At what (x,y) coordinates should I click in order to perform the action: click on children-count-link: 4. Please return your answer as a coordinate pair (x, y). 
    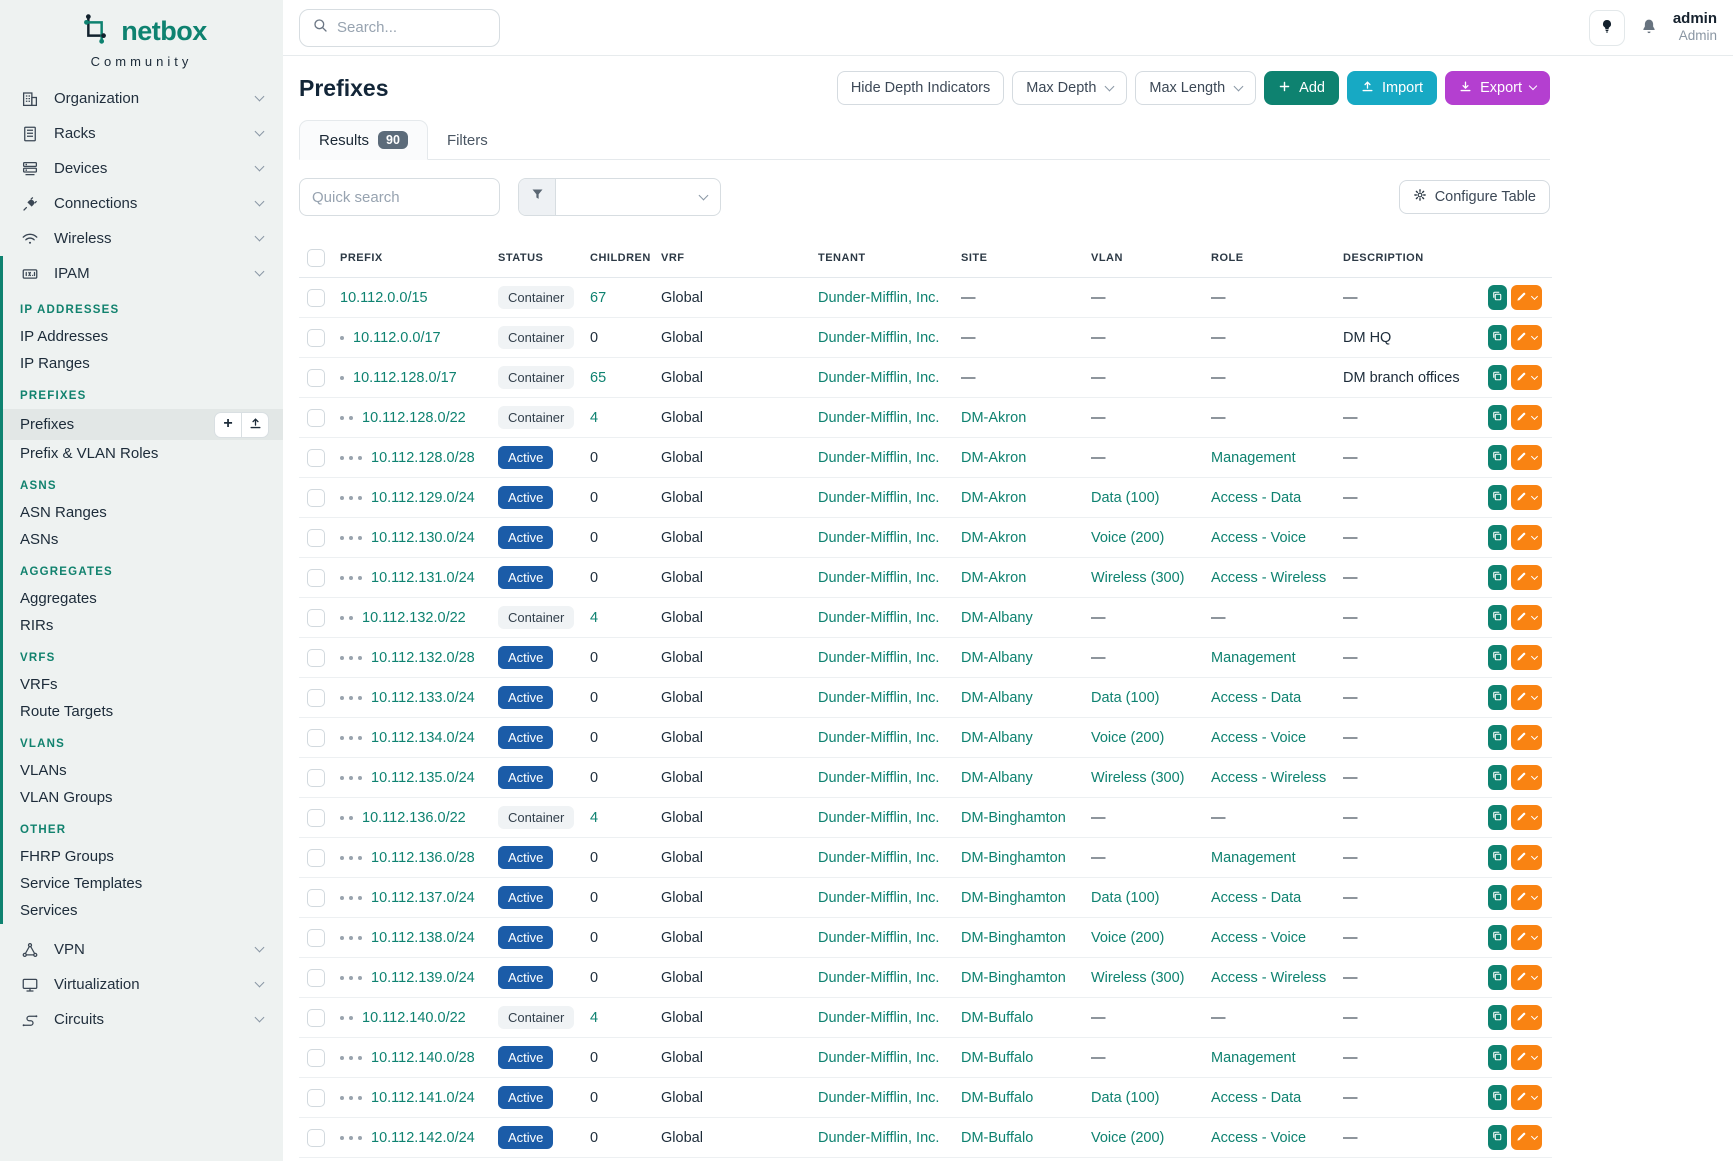
    Looking at the image, I should click on (594, 1017).